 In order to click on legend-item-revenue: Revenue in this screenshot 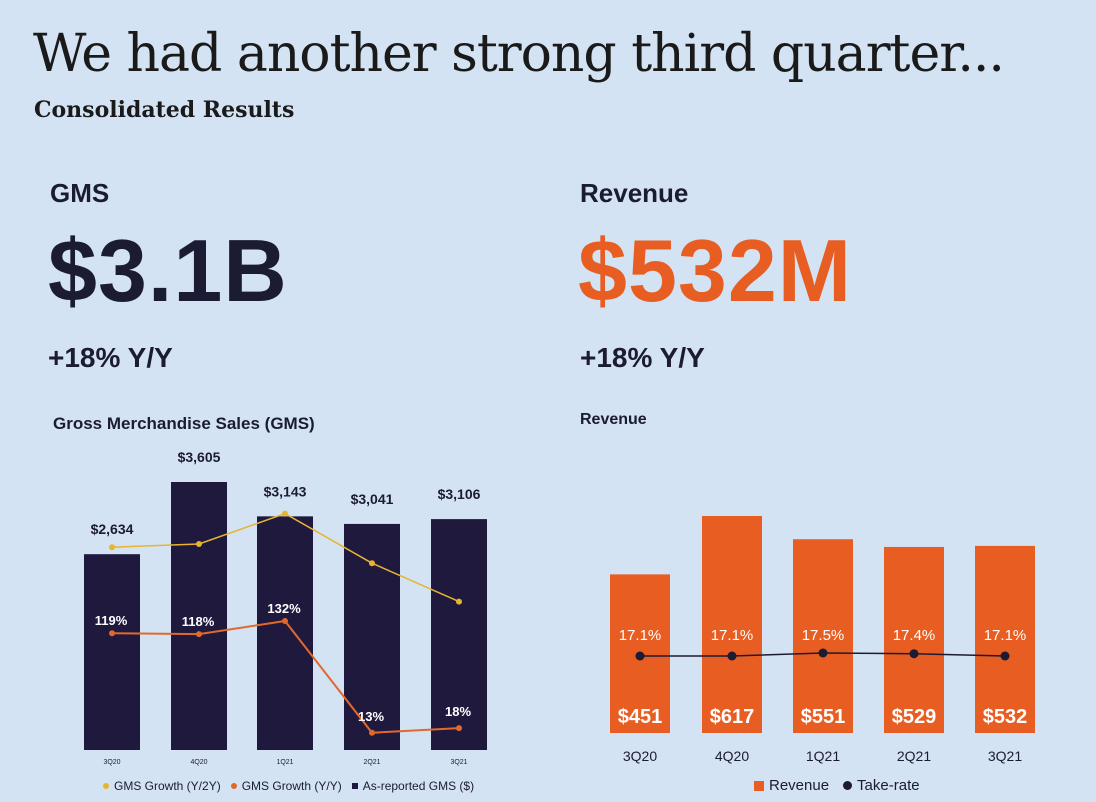, I will do `click(791, 785)`.